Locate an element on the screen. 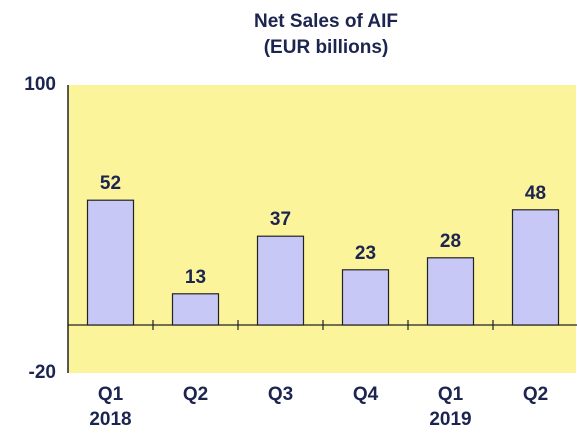 The image size is (577, 436). chart-title: Net Sales of AIF is located at coordinates (326, 21).